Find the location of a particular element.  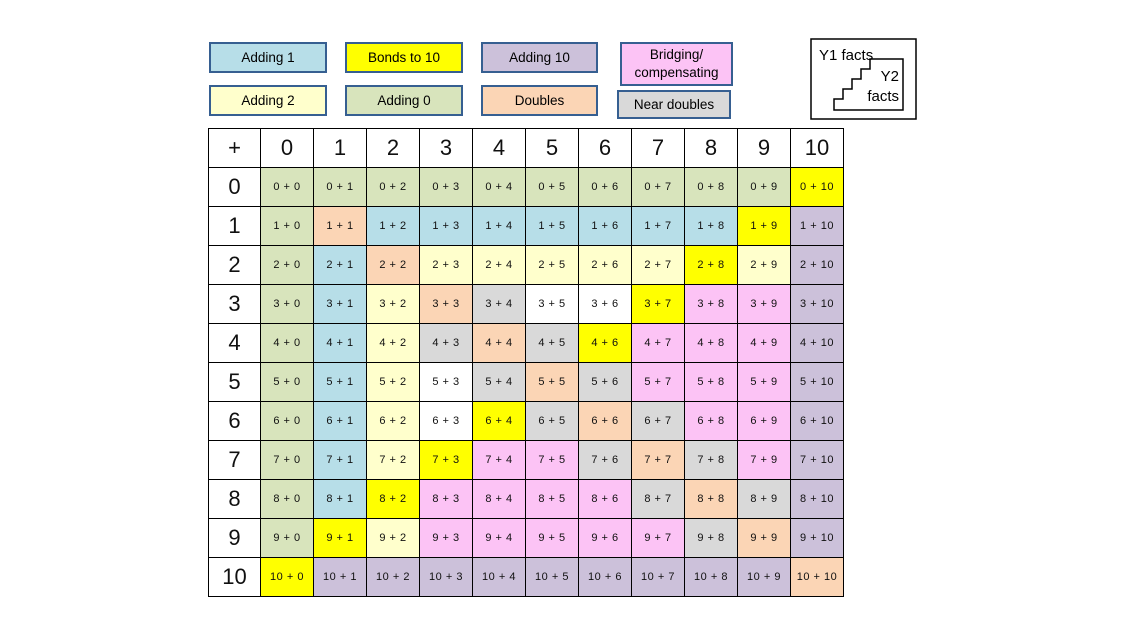

fact-cell-7-6: 7 + 6 is located at coordinates (605, 460).